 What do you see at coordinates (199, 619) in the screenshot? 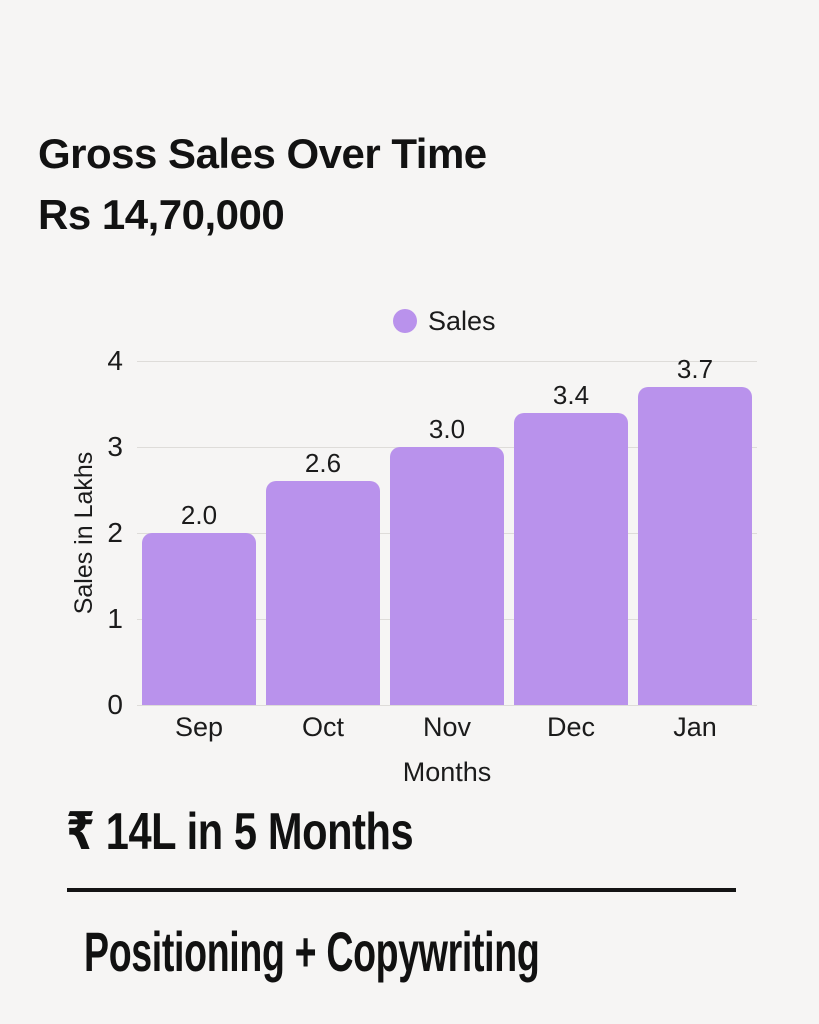
I see `bar-sep` at bounding box center [199, 619].